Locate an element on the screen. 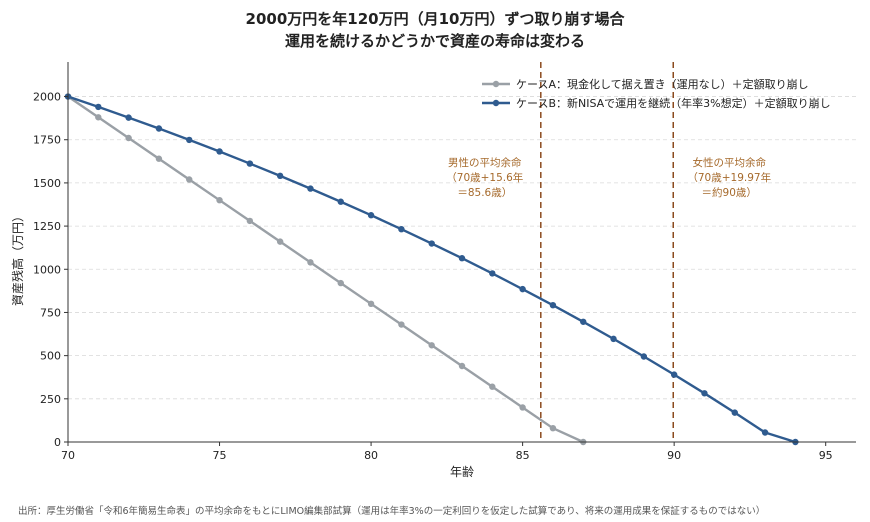 The height and width of the screenshot is (522, 870). x-tick-label: 75 is located at coordinates (220, 455).